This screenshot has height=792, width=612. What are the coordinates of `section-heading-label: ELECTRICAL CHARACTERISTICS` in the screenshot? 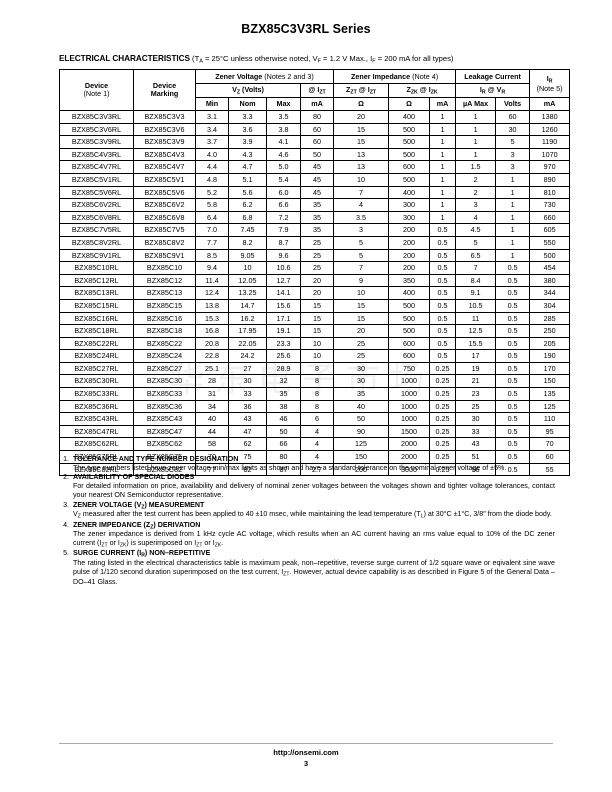 It's located at (124, 58).